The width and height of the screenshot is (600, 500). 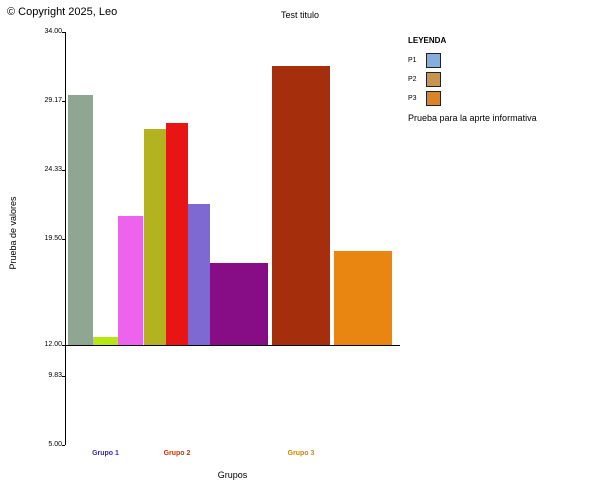 I want to click on legend-item-label: P1, so click(x=412, y=60).